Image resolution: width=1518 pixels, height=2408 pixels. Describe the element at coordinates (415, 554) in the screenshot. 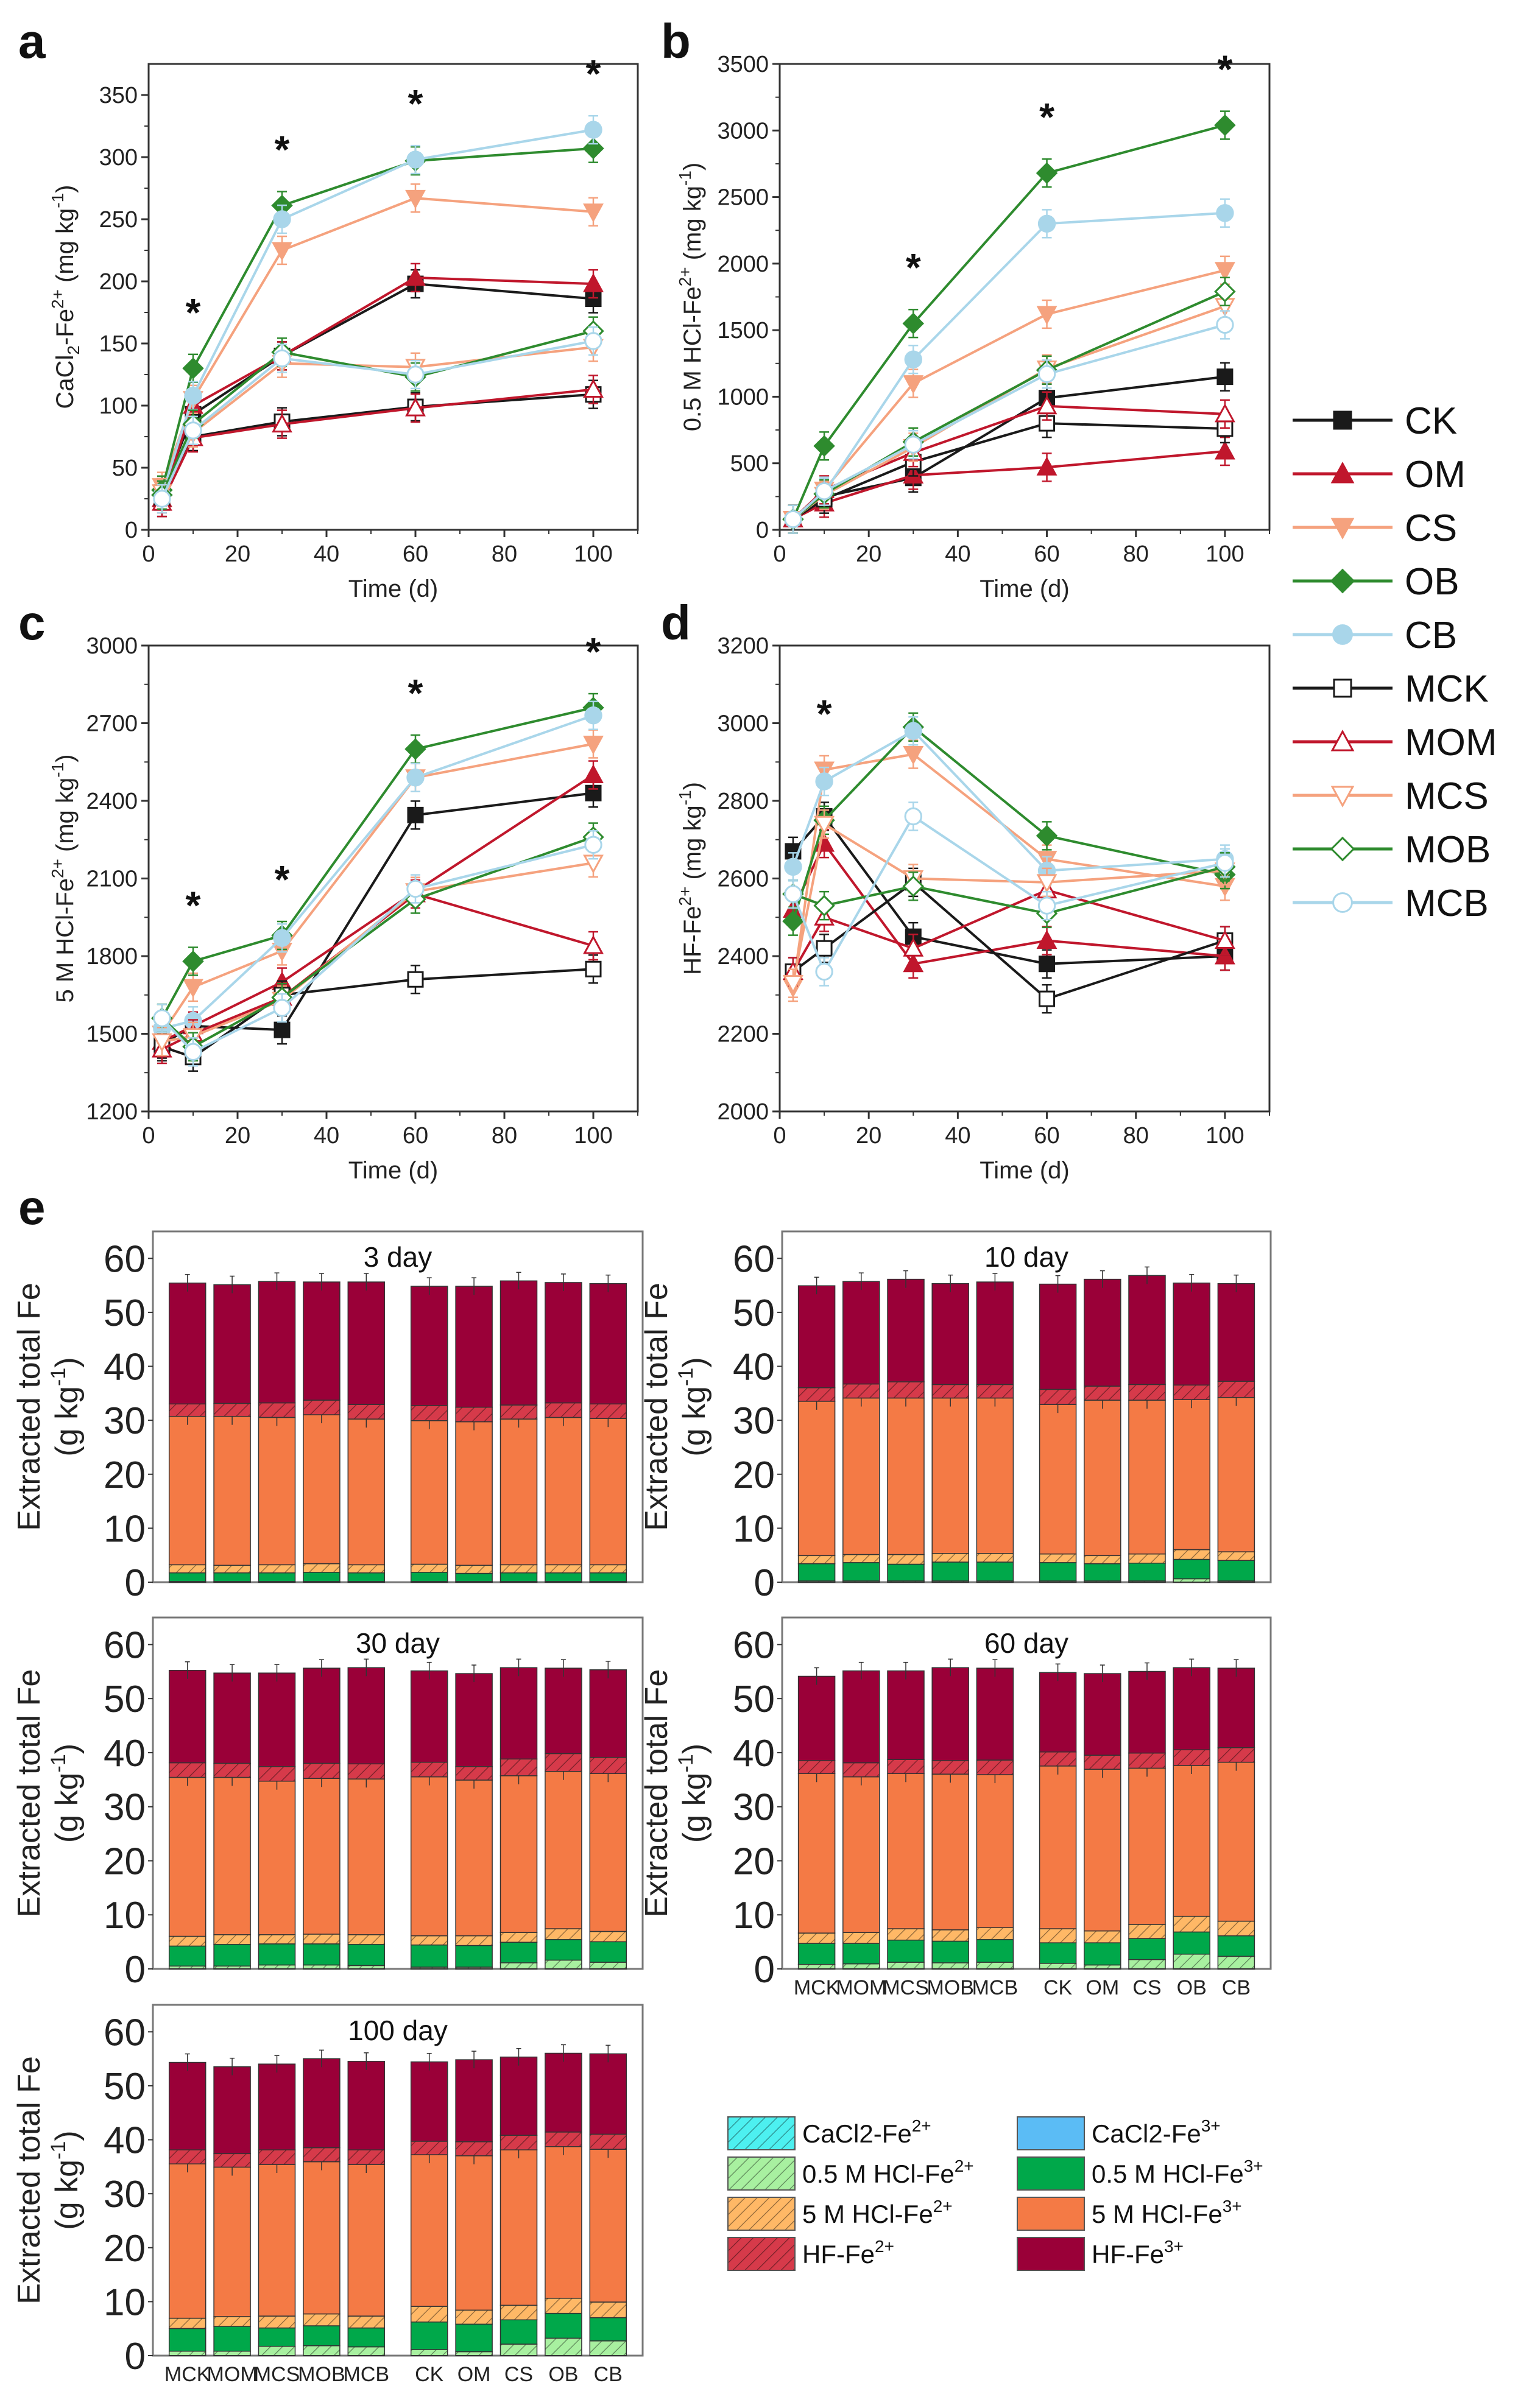

I see `x-tick-label: 60` at that location.